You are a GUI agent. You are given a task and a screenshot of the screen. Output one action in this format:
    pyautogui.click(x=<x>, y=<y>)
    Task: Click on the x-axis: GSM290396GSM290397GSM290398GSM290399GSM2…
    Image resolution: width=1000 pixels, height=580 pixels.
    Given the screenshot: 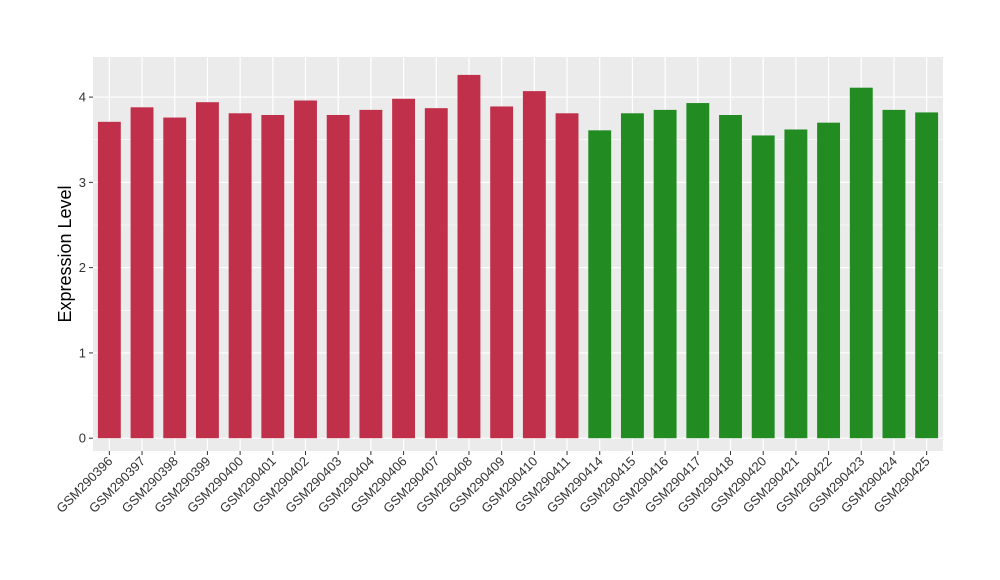 What is the action you would take?
    pyautogui.click(x=493, y=483)
    